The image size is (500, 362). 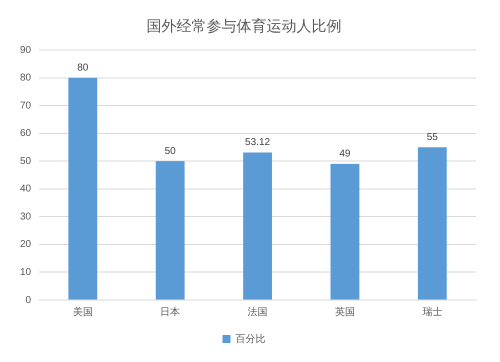 What do you see at coordinates (344, 312) in the screenshot?
I see `x-tick-label: 英国` at bounding box center [344, 312].